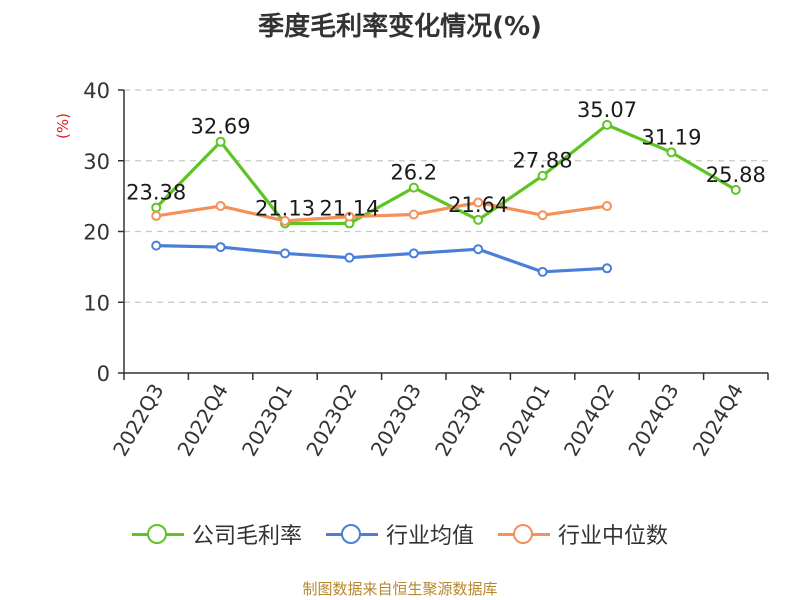 The width and height of the screenshot is (800, 600). Describe the element at coordinates (400, 589) in the screenshot. I see `source-note: 制图数据来自恒生聚源数据库` at that location.